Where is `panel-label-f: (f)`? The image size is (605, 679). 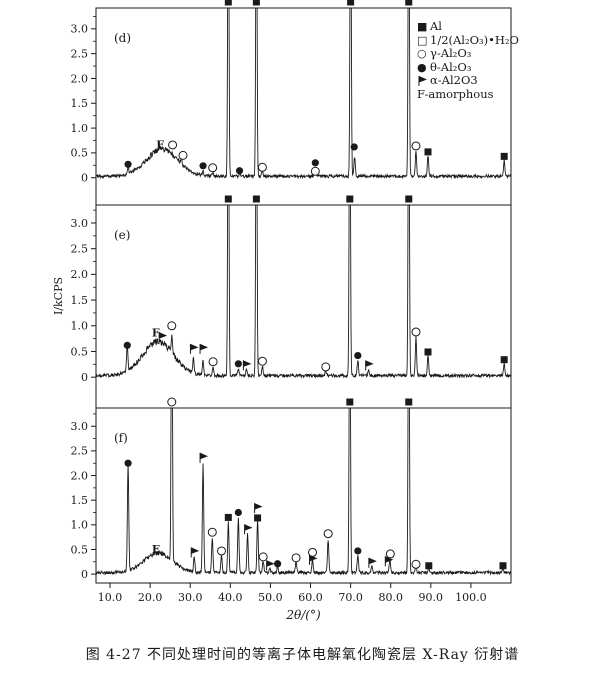 panel-label-f: (f) is located at coordinates (121, 438).